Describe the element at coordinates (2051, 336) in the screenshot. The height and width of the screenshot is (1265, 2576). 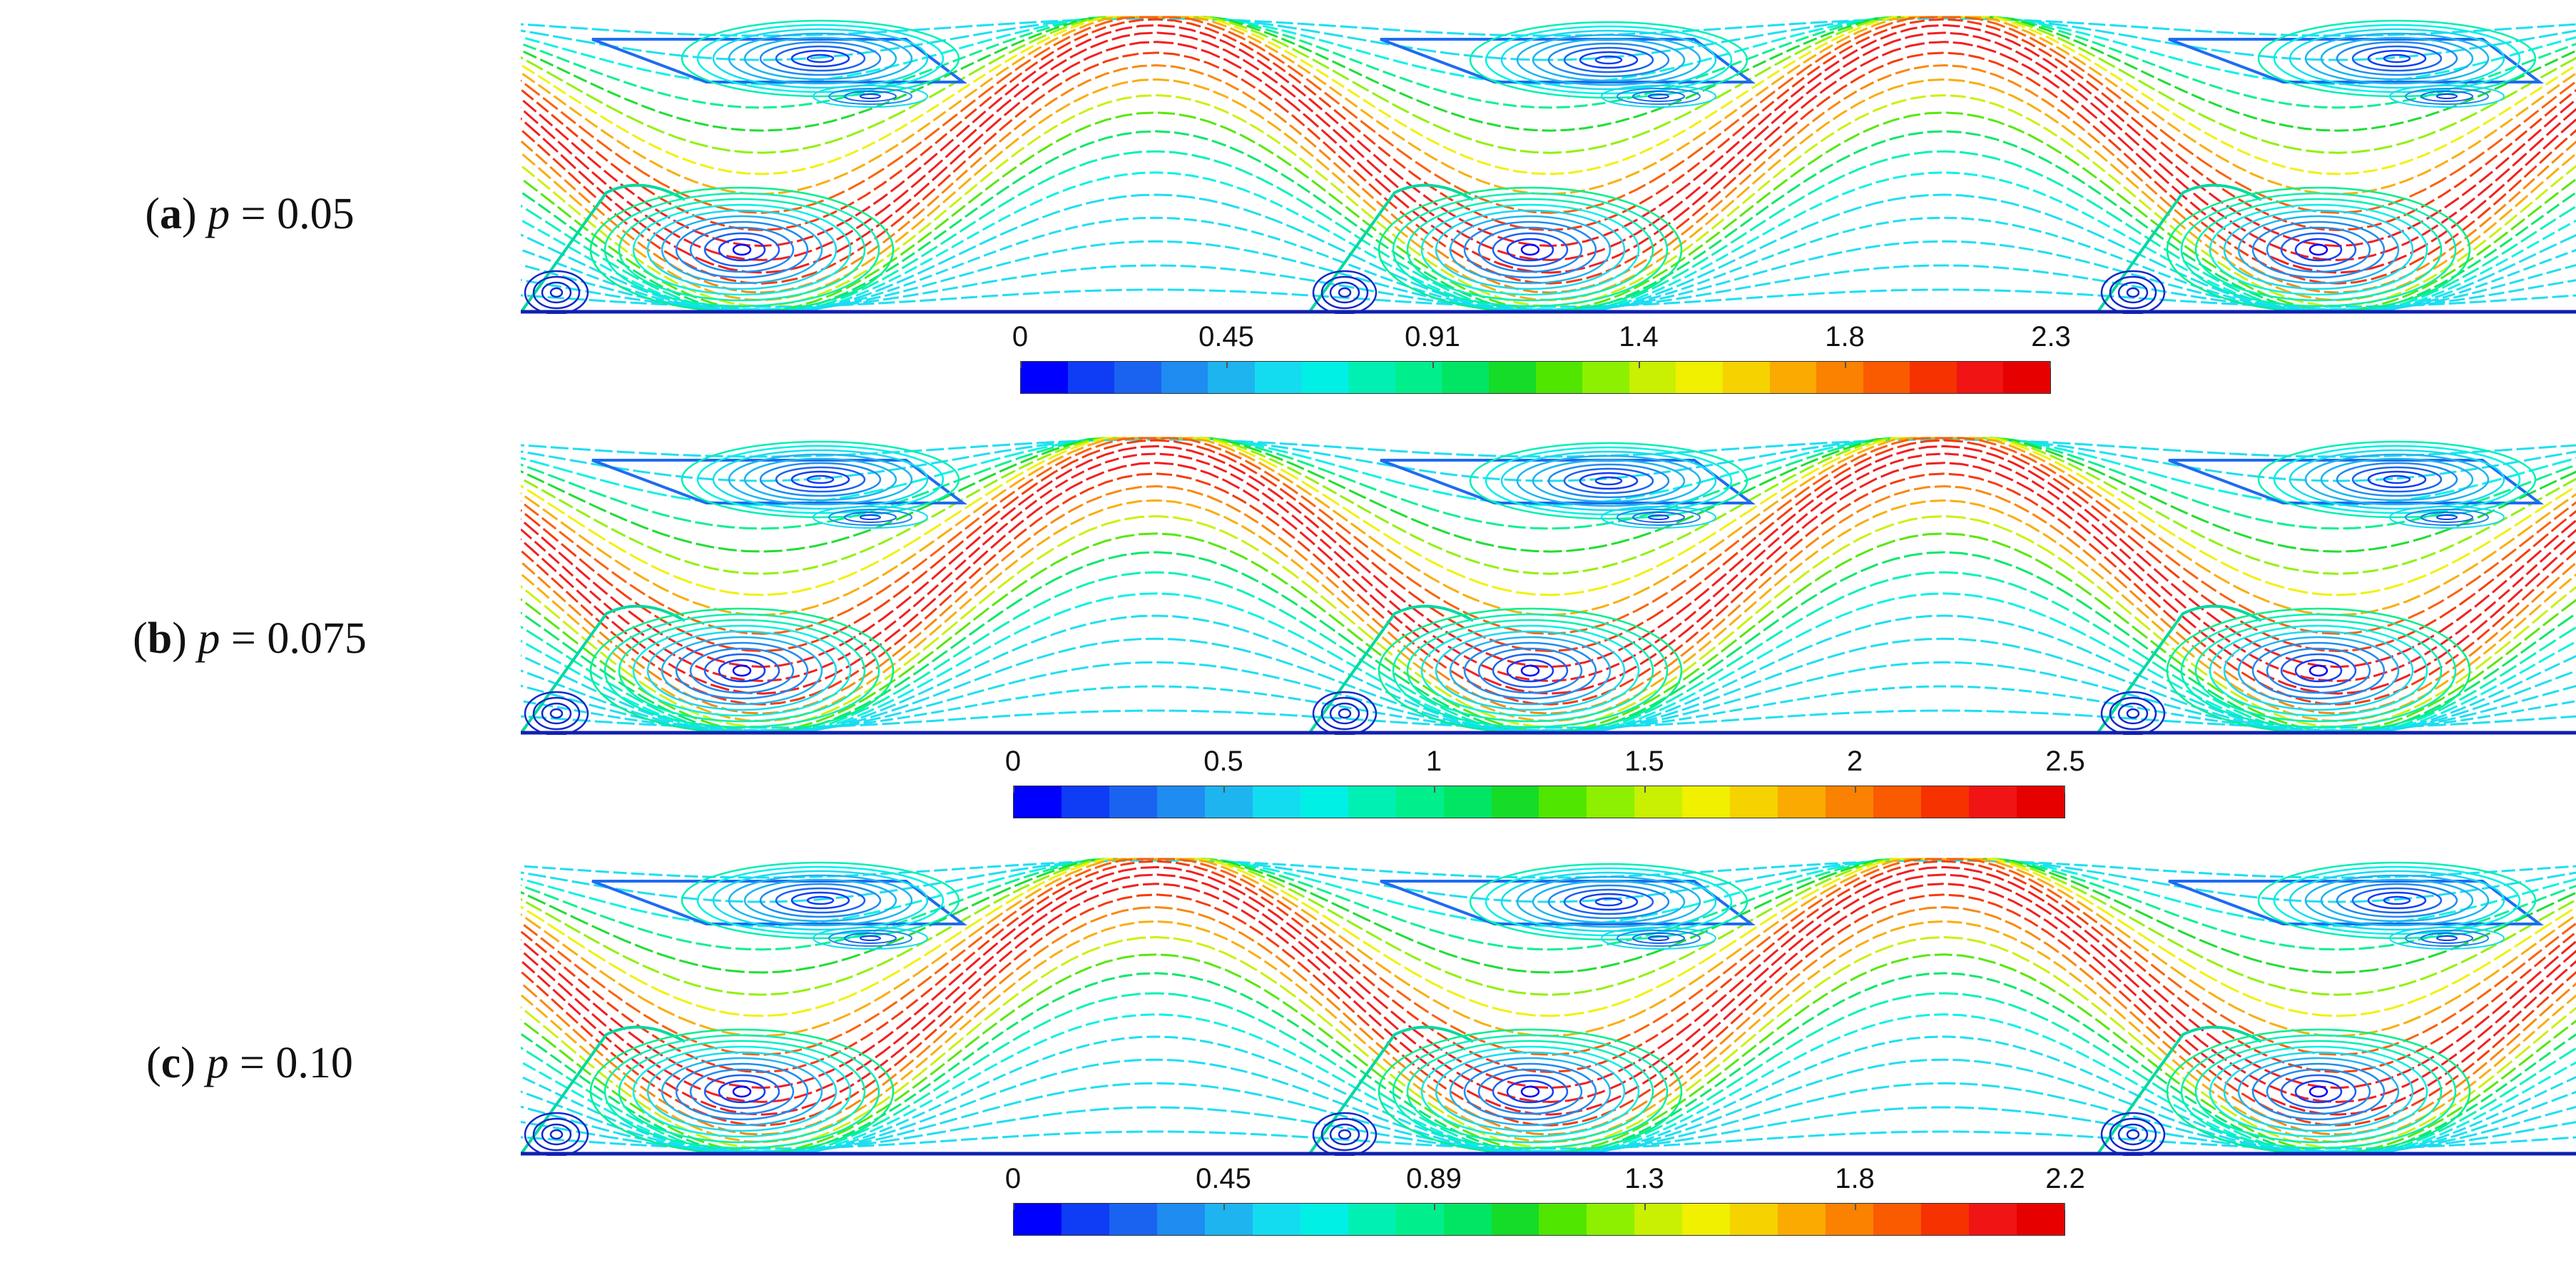
I see `colorbar-tick-label: 2.3` at that location.